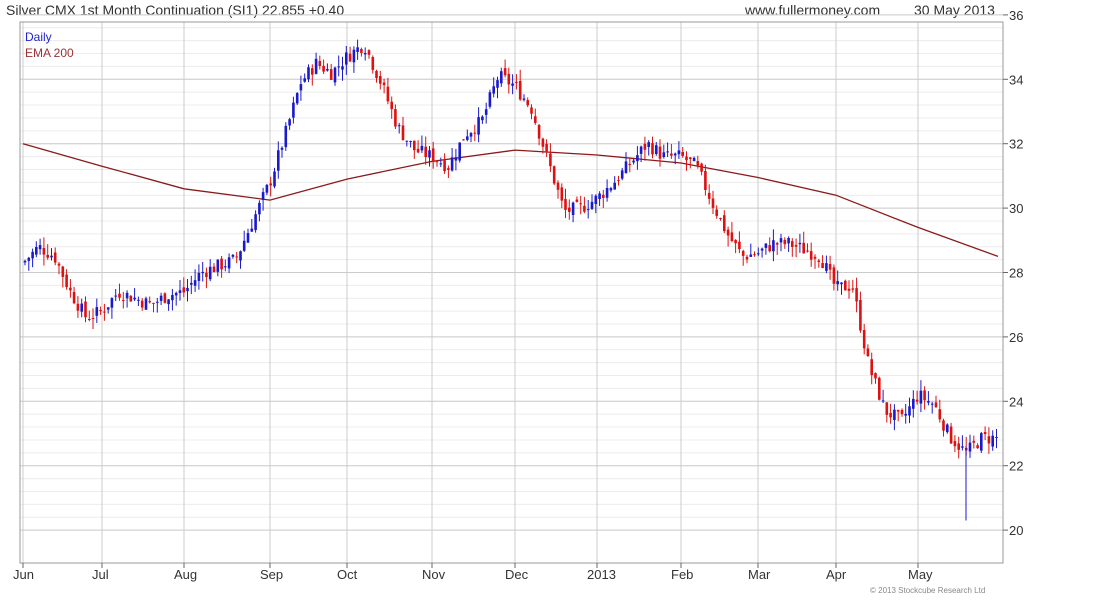  What do you see at coordinates (1016, 144) in the screenshot?
I see `y-tick-label: 32` at bounding box center [1016, 144].